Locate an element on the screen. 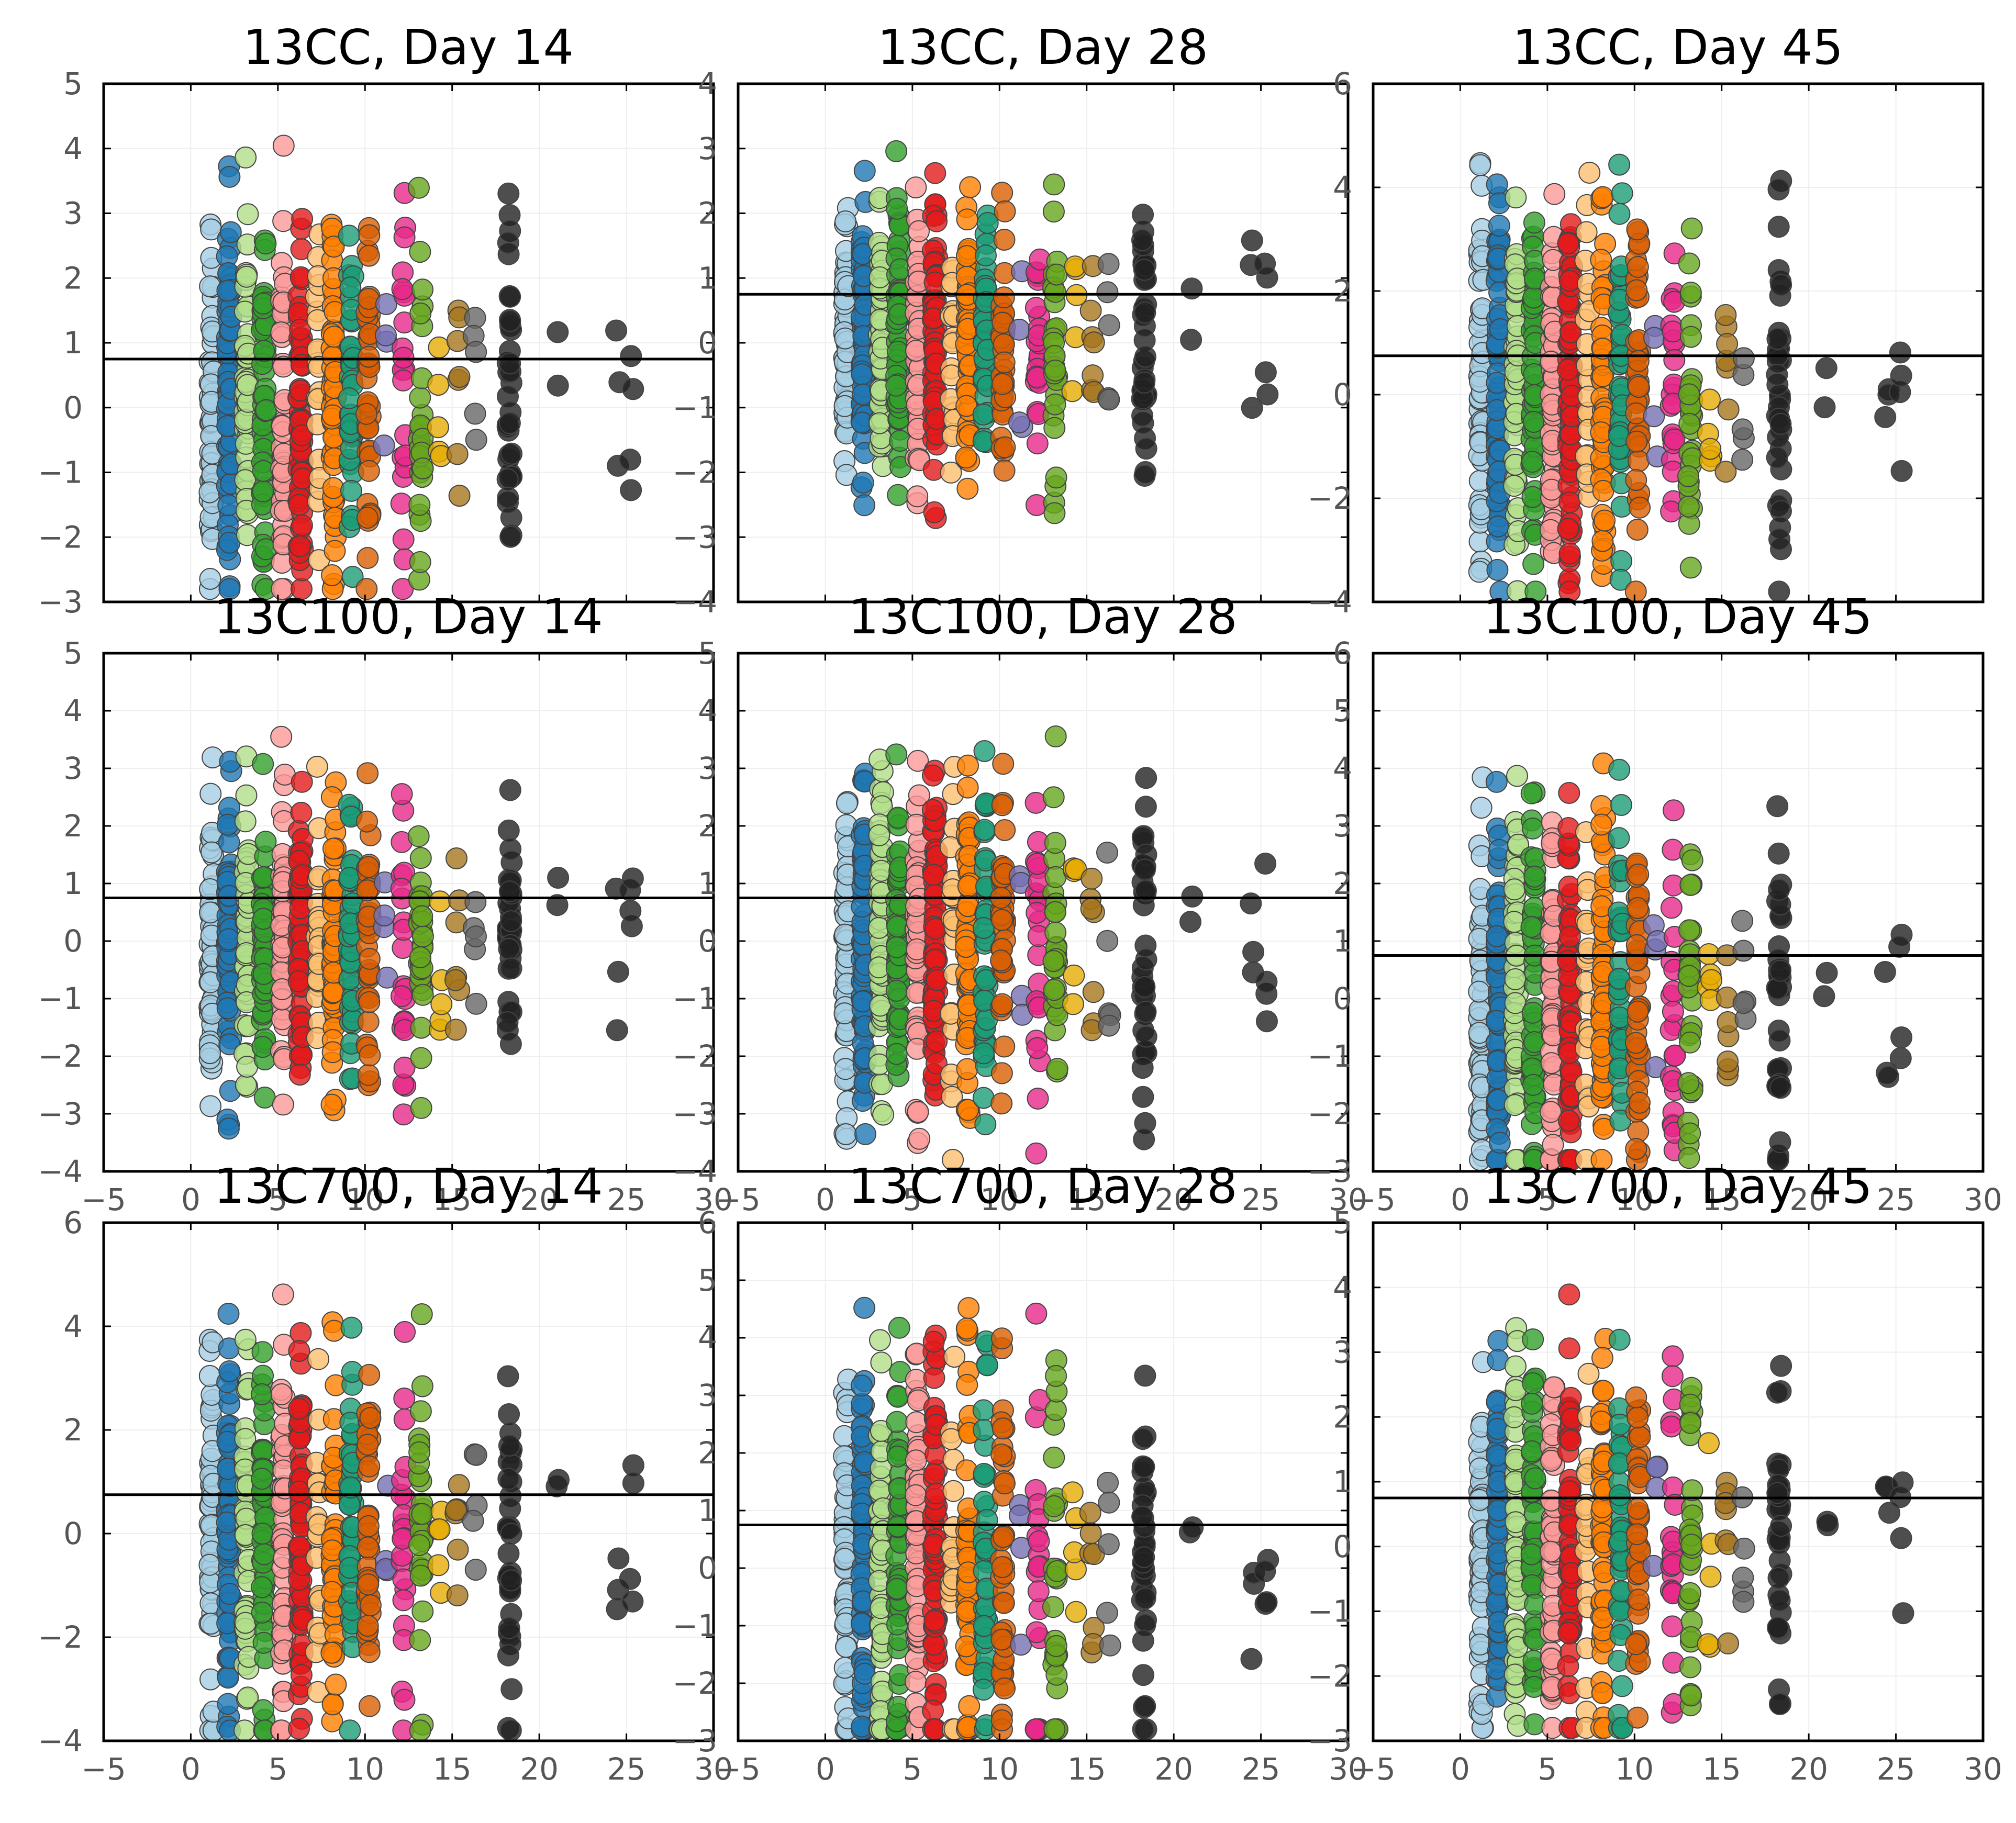  y-tick-label: −1 is located at coordinates (60, 472).